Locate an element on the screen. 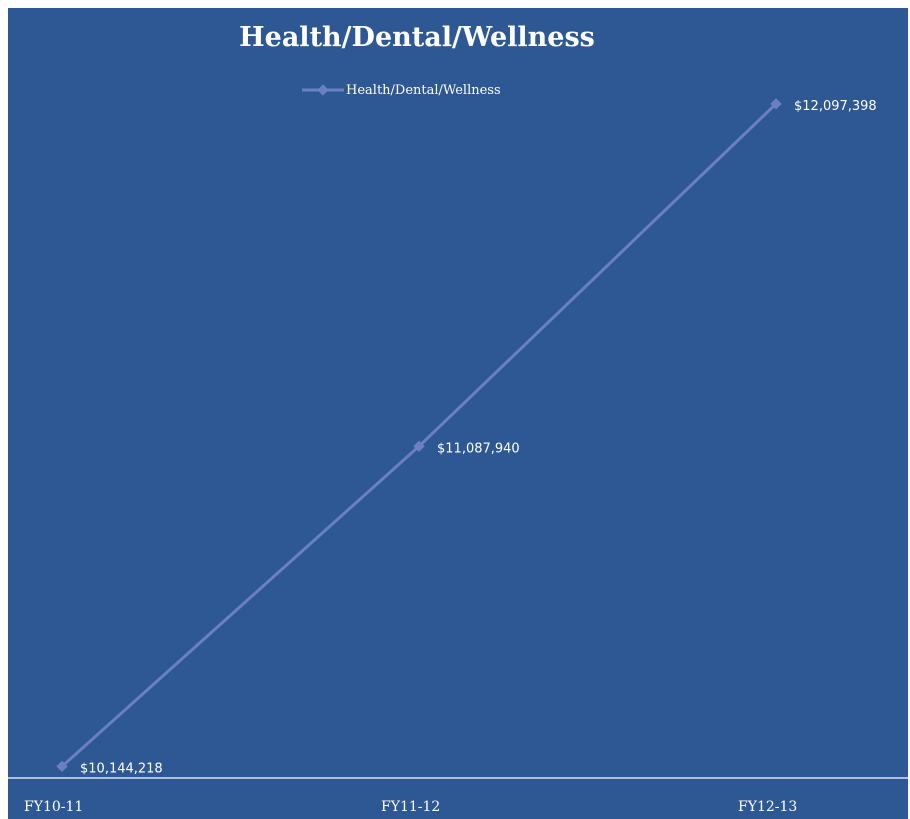 The image size is (910, 819). x-tick-label: FY11-12 is located at coordinates (410, 807).